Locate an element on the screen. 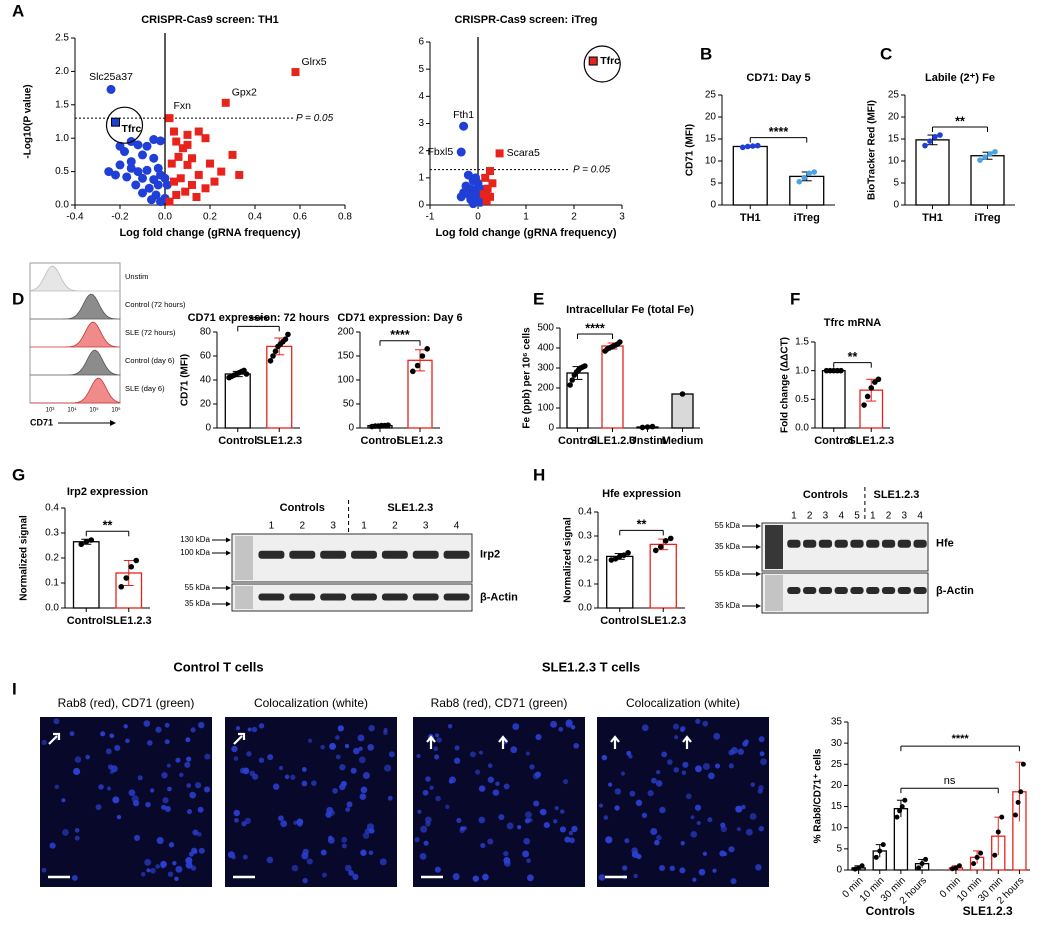  ladder-lane is located at coordinates (774, 547).